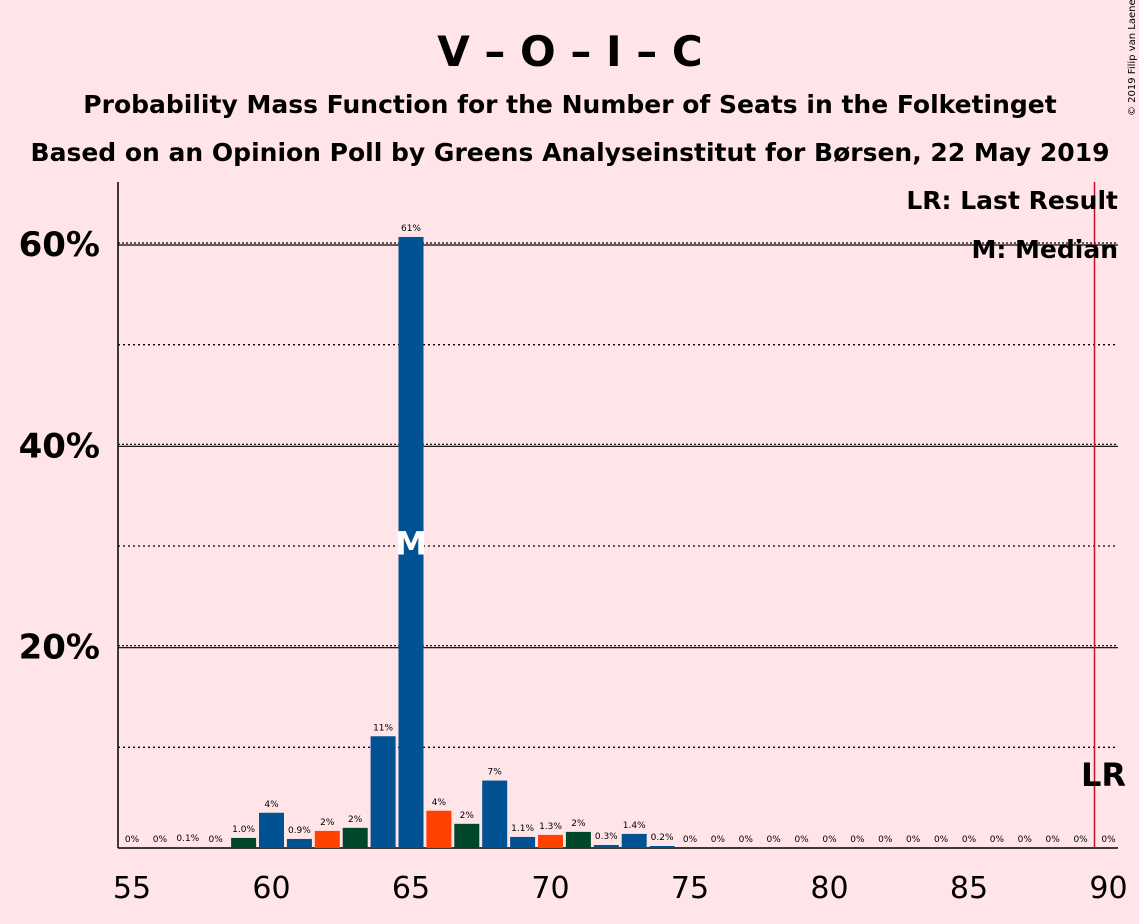 This screenshot has height=924, width=1139. Describe the element at coordinates (690, 888) in the screenshot. I see `x-tick-label: 75` at that location.